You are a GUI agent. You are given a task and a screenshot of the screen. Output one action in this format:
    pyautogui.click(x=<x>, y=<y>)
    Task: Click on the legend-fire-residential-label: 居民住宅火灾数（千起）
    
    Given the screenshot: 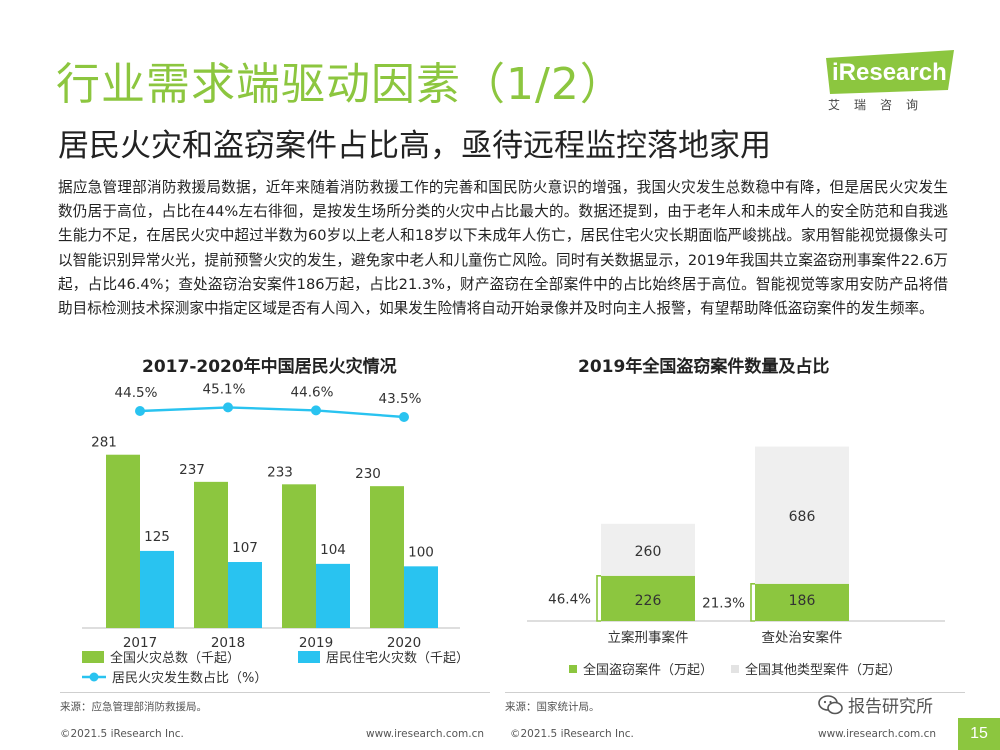 What is the action you would take?
    pyautogui.click(x=397, y=658)
    